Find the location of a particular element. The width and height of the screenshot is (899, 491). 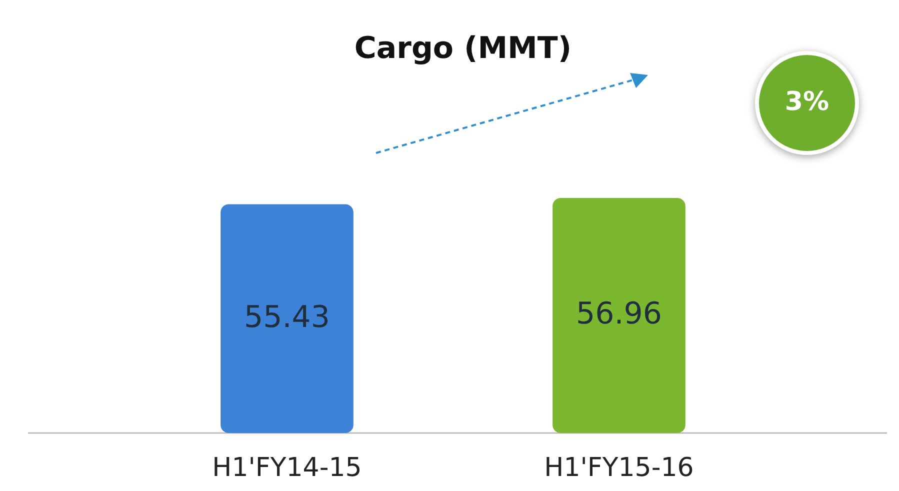

data-label: 55.43 is located at coordinates (287, 317).